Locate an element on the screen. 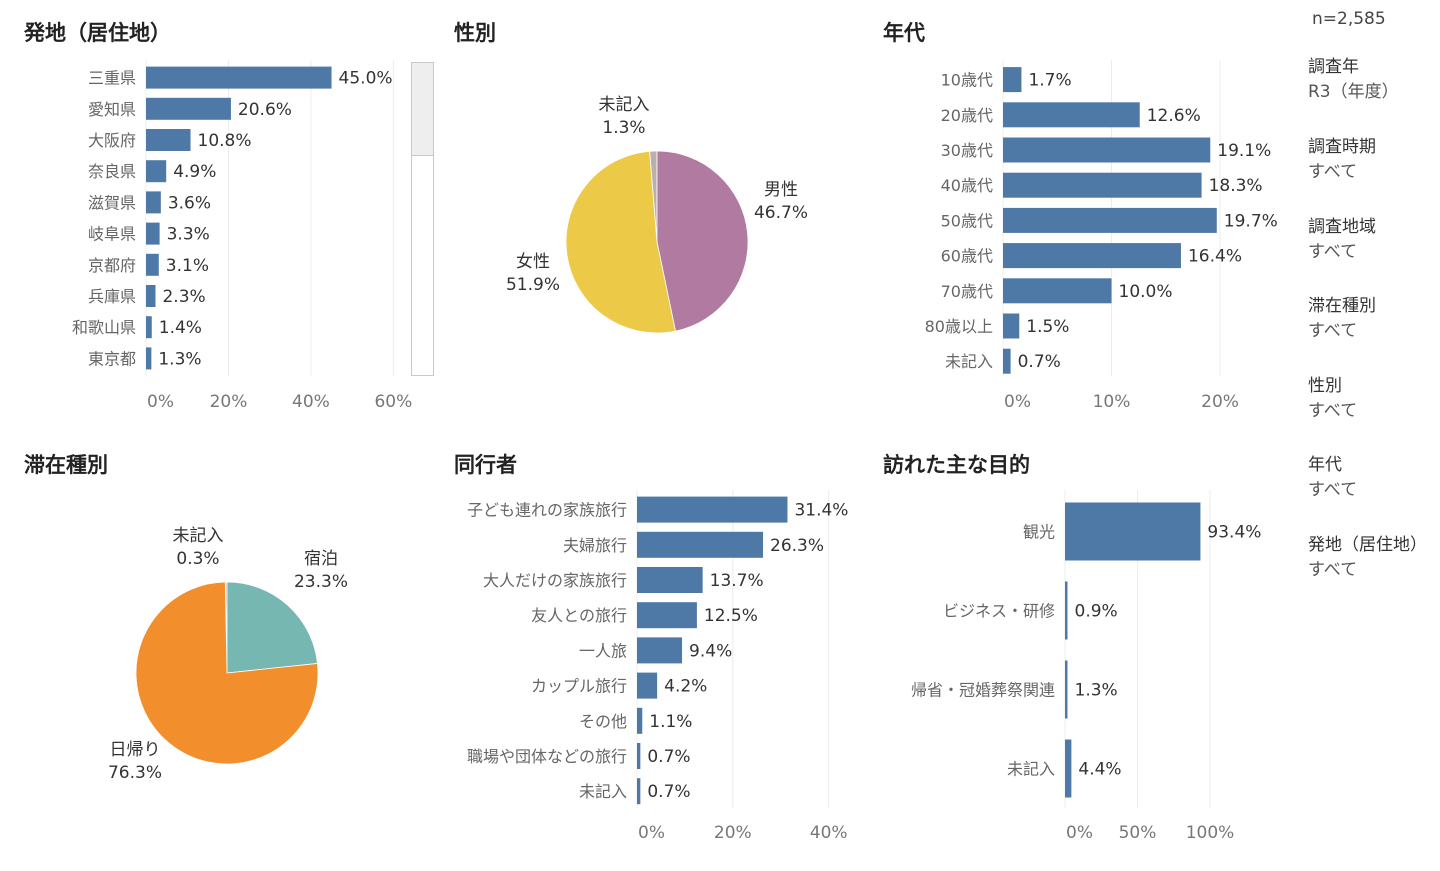 The width and height of the screenshot is (1440, 871). origin-value-label: 2.3% is located at coordinates (183, 297).